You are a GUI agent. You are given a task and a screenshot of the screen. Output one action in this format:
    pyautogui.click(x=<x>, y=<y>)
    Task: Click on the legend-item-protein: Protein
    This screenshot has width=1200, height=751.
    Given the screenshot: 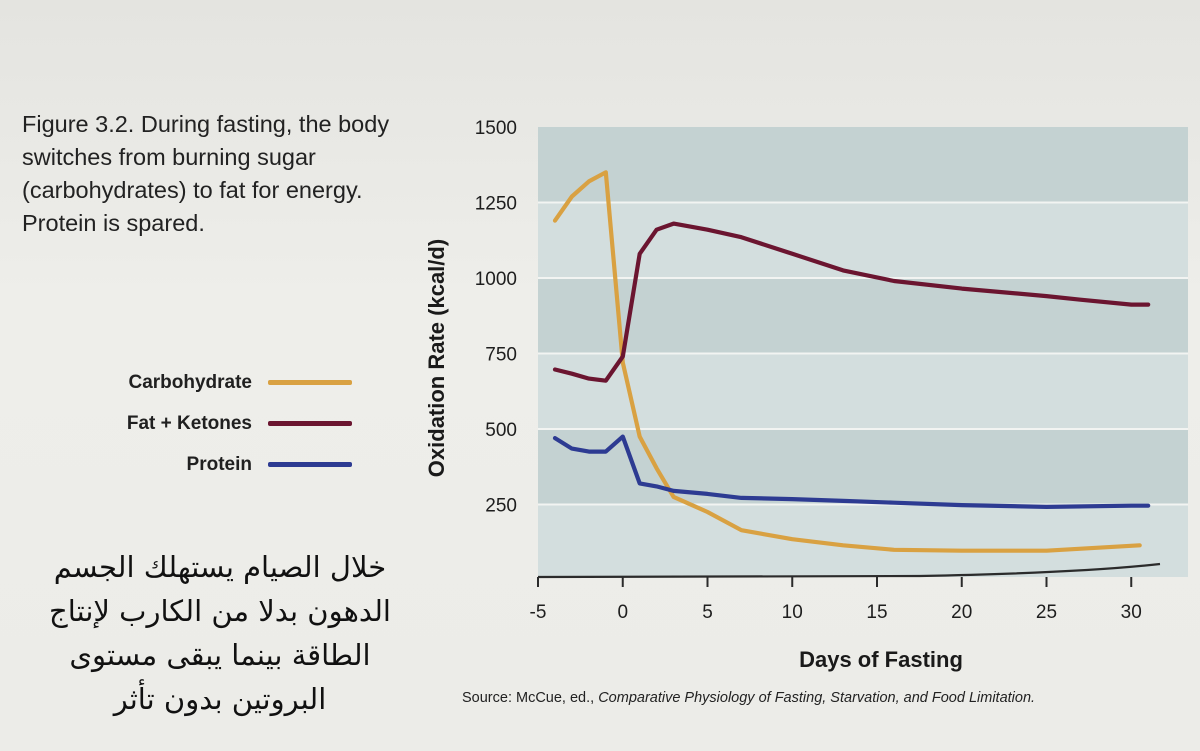 What is the action you would take?
    pyautogui.click(x=200, y=464)
    